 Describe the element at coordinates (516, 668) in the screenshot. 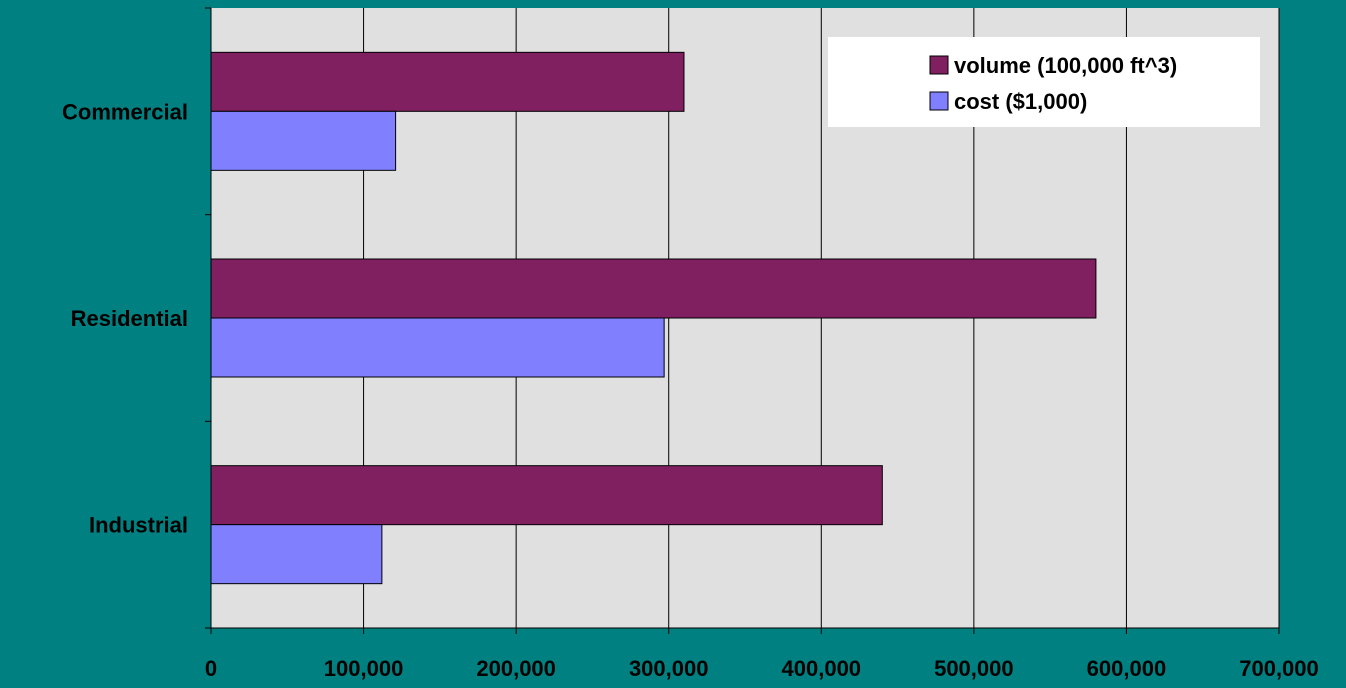

I see `x-tick-label: 200,000` at that location.